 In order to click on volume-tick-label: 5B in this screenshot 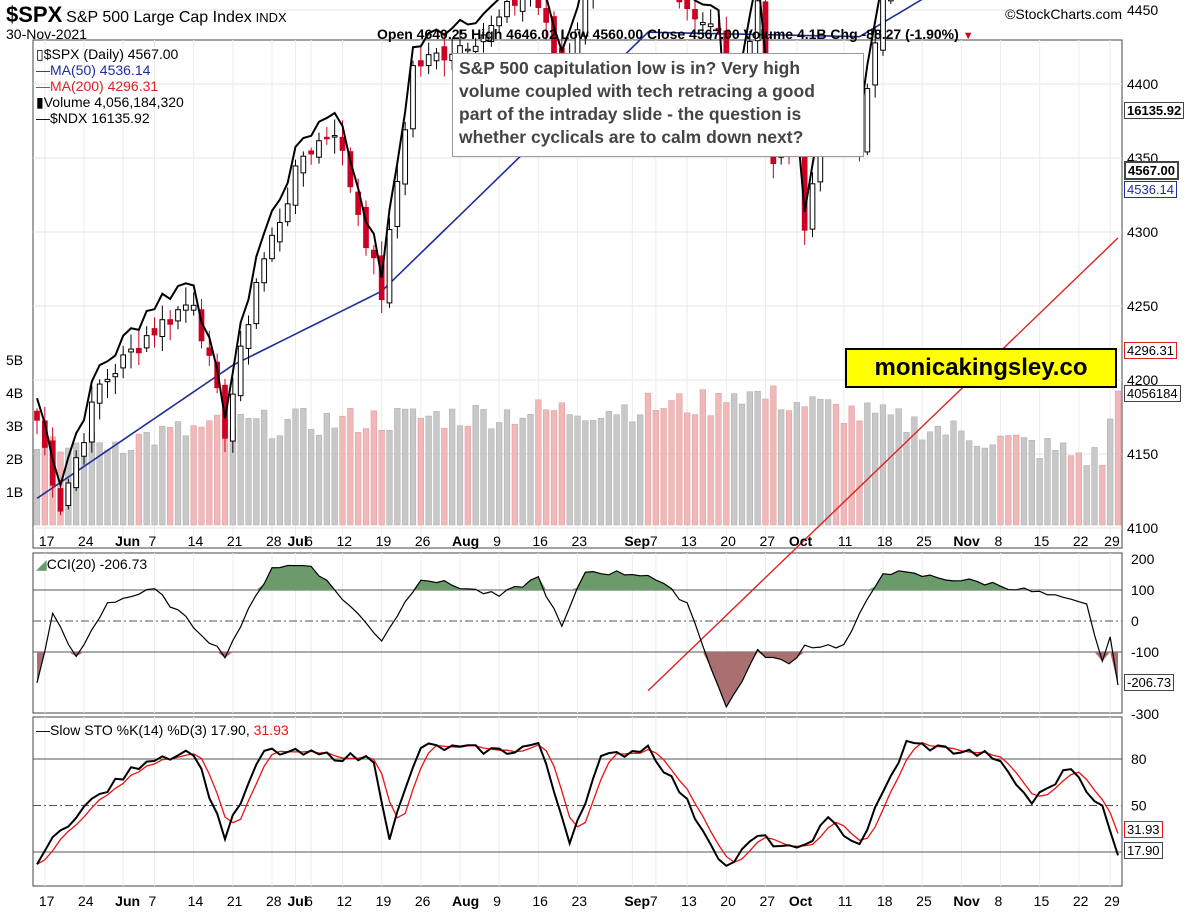, I will do `click(14, 360)`.